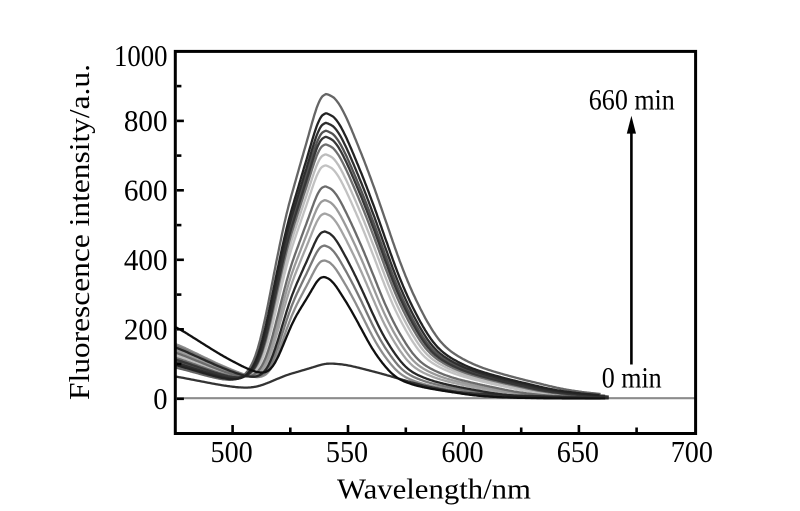 The width and height of the screenshot is (800, 511). I want to click on svg-text: 550, so click(347, 451).